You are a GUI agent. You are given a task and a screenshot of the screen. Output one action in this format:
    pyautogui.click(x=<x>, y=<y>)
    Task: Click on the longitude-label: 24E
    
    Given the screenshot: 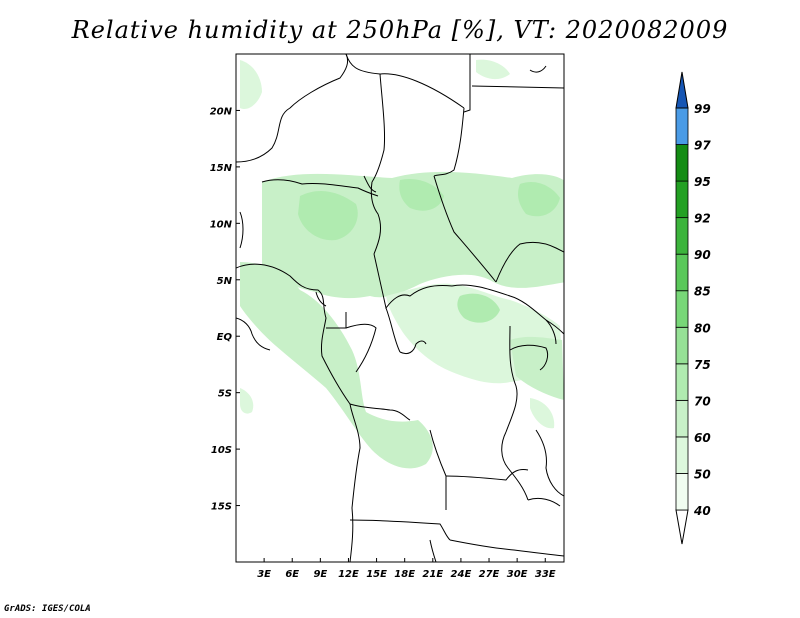 What is the action you would take?
    pyautogui.click(x=461, y=574)
    